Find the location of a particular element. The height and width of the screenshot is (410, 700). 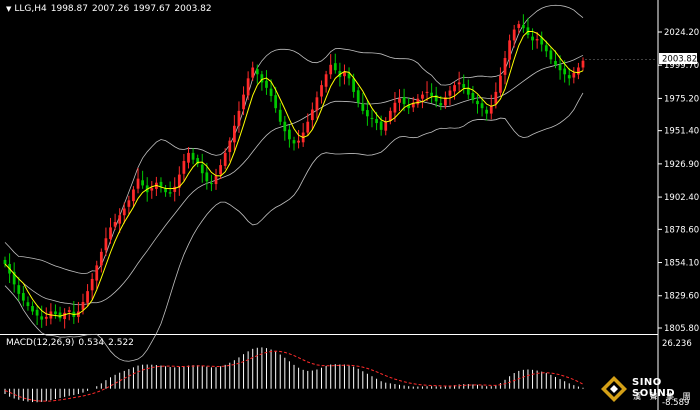

price-tick-label: 2024.20 is located at coordinates (681, 33).